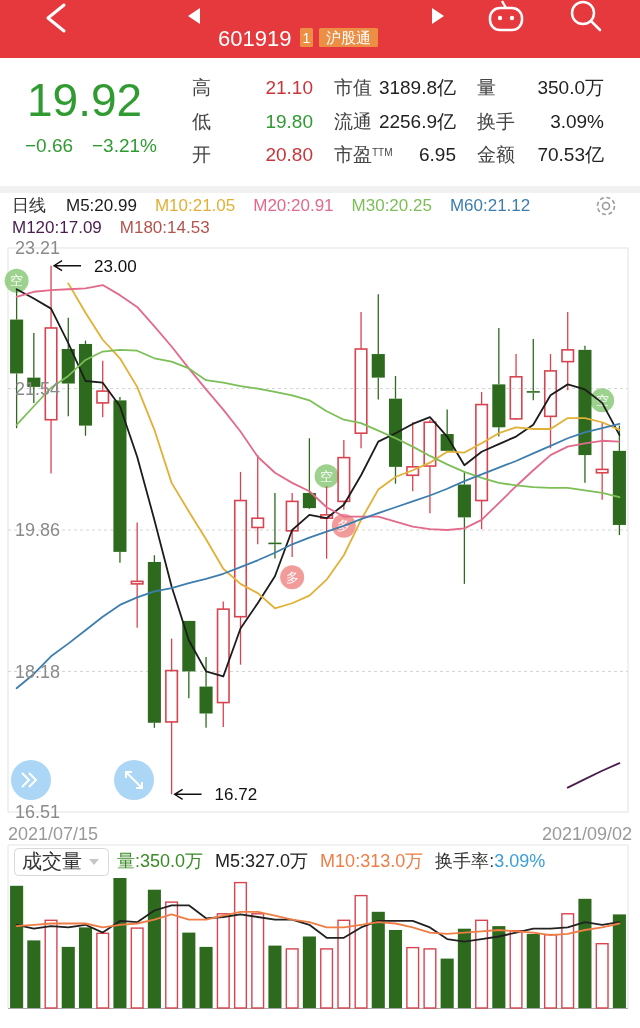 Image resolution: width=640 pixels, height=1028 pixels. I want to click on tag-text: 1, so click(306, 37).